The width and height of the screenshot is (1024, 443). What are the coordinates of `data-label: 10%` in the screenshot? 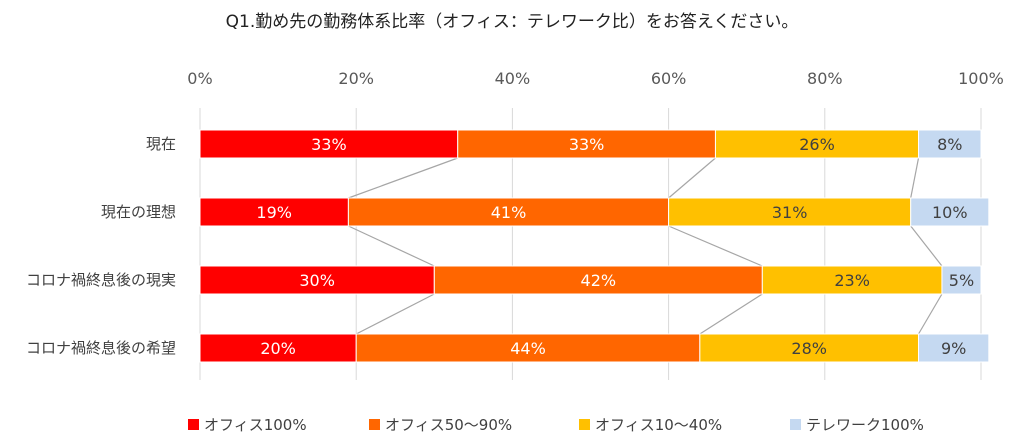 It's located at (950, 212).